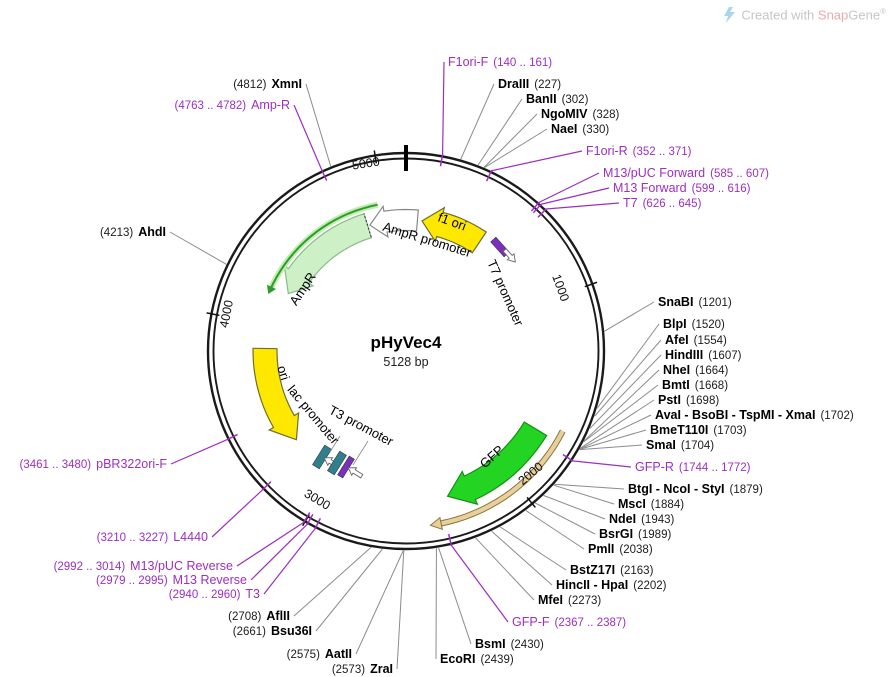 The image size is (894, 677). What do you see at coordinates (804, 15) in the screenshot?
I see `snapgene-watermark: Created with SnapGene®` at bounding box center [804, 15].